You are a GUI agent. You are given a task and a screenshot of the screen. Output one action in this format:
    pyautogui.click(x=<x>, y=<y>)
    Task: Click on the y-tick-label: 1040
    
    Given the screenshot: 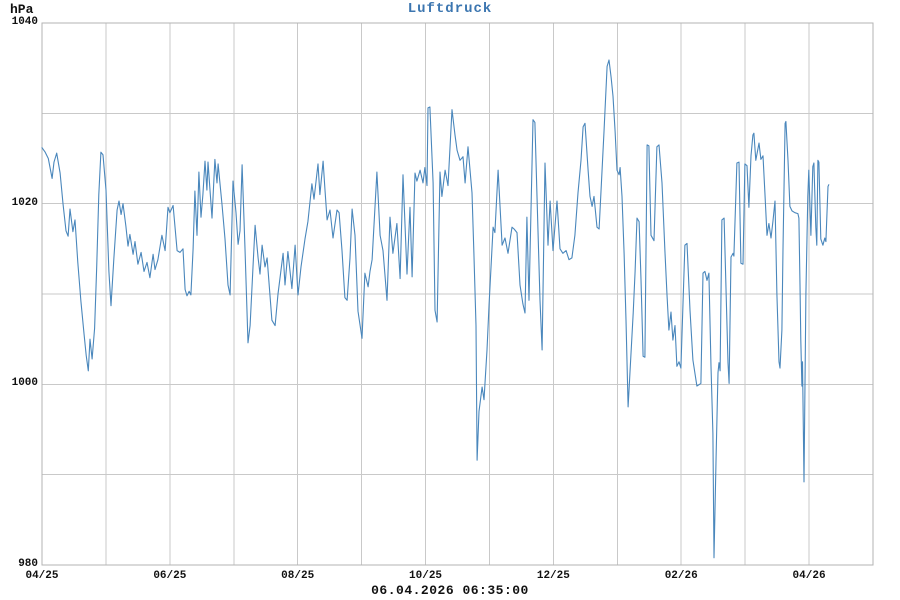 What is the action you would take?
    pyautogui.click(x=24, y=22)
    